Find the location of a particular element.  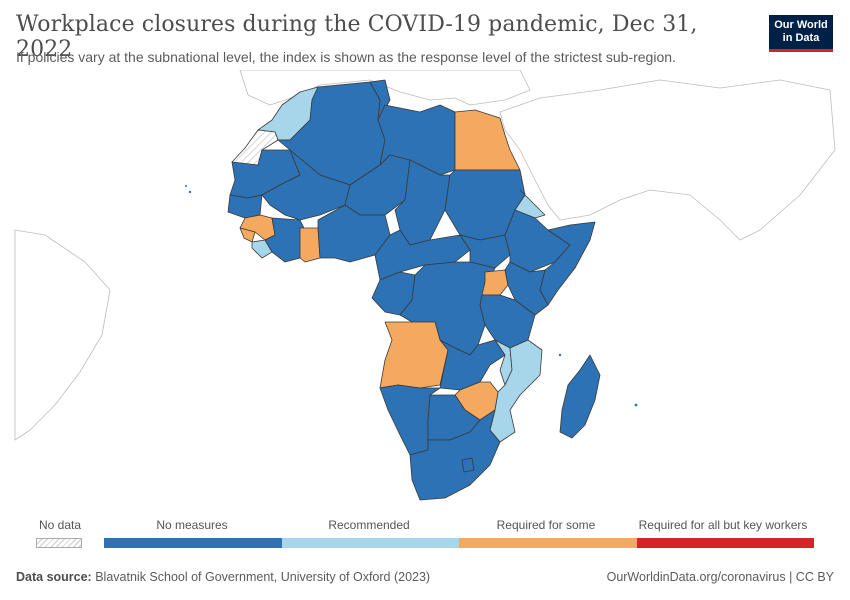

legend-label-recommended: Recommended is located at coordinates (369, 525).